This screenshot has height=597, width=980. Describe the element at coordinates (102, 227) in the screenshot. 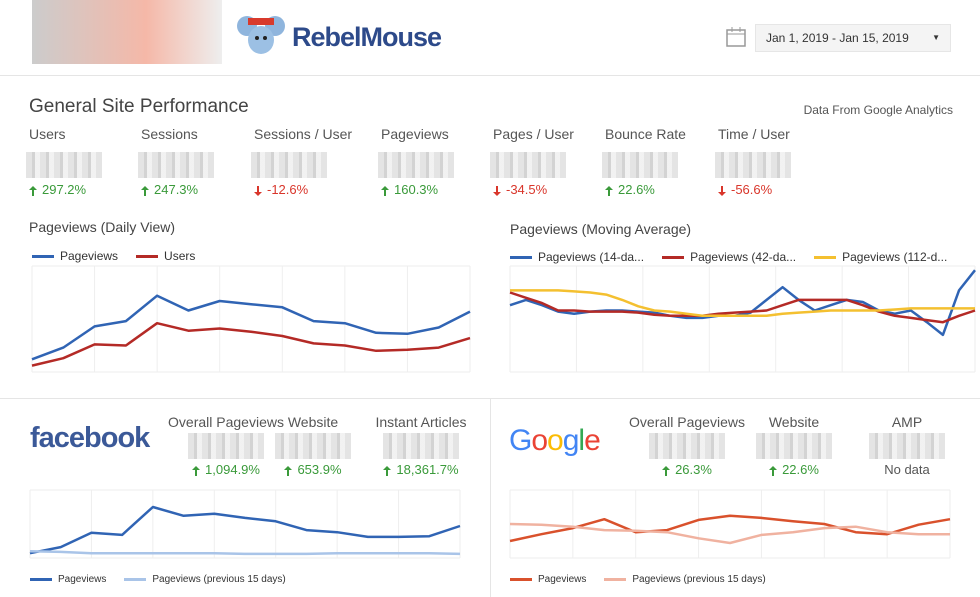

I see `chart-title: Pageviews (Daily View)` at that location.